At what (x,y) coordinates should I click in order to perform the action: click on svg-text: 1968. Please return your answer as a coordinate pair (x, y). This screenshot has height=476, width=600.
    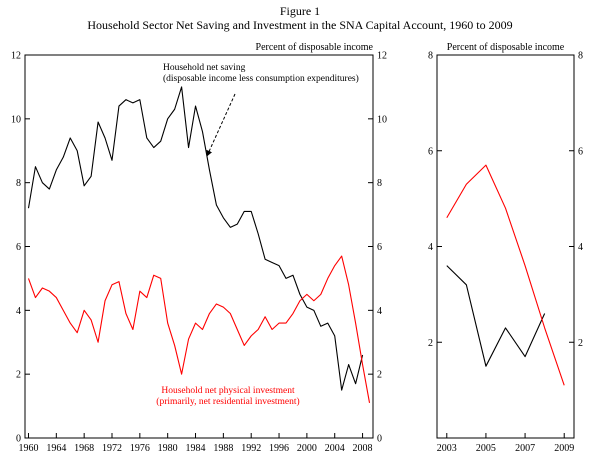
    Looking at the image, I should click on (84, 448).